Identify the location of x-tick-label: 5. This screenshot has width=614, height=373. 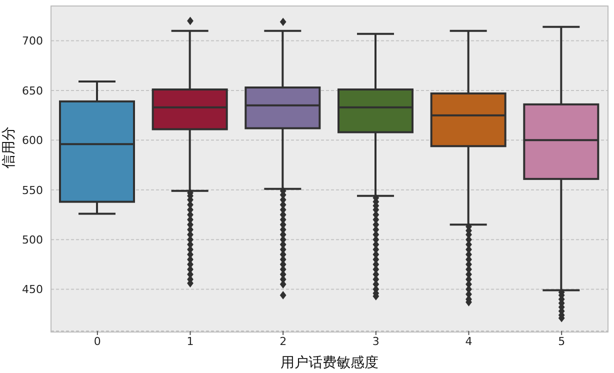
(562, 341).